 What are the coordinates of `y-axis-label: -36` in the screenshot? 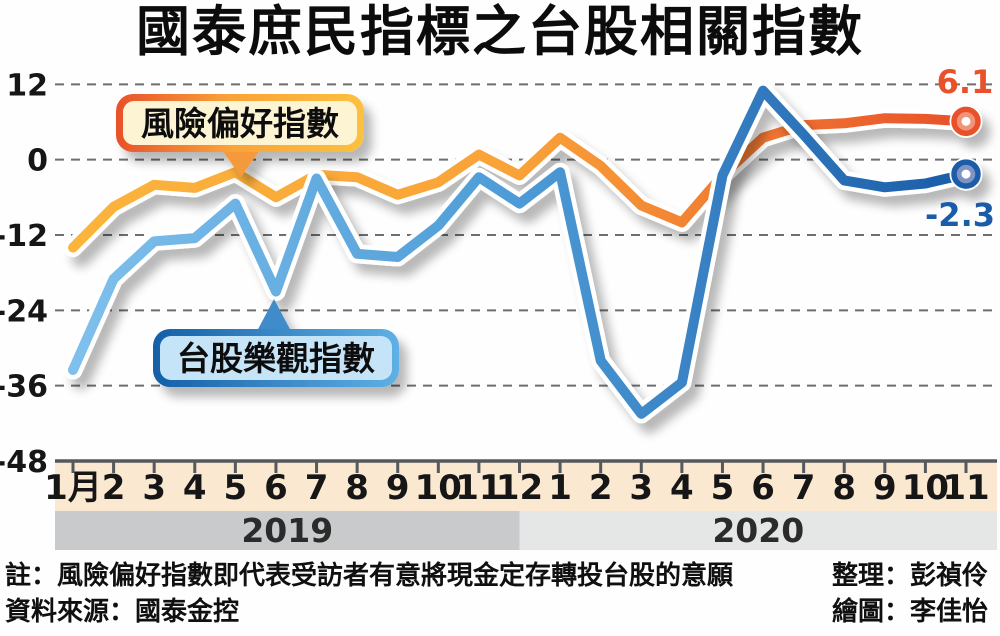 It's located at (24, 387).